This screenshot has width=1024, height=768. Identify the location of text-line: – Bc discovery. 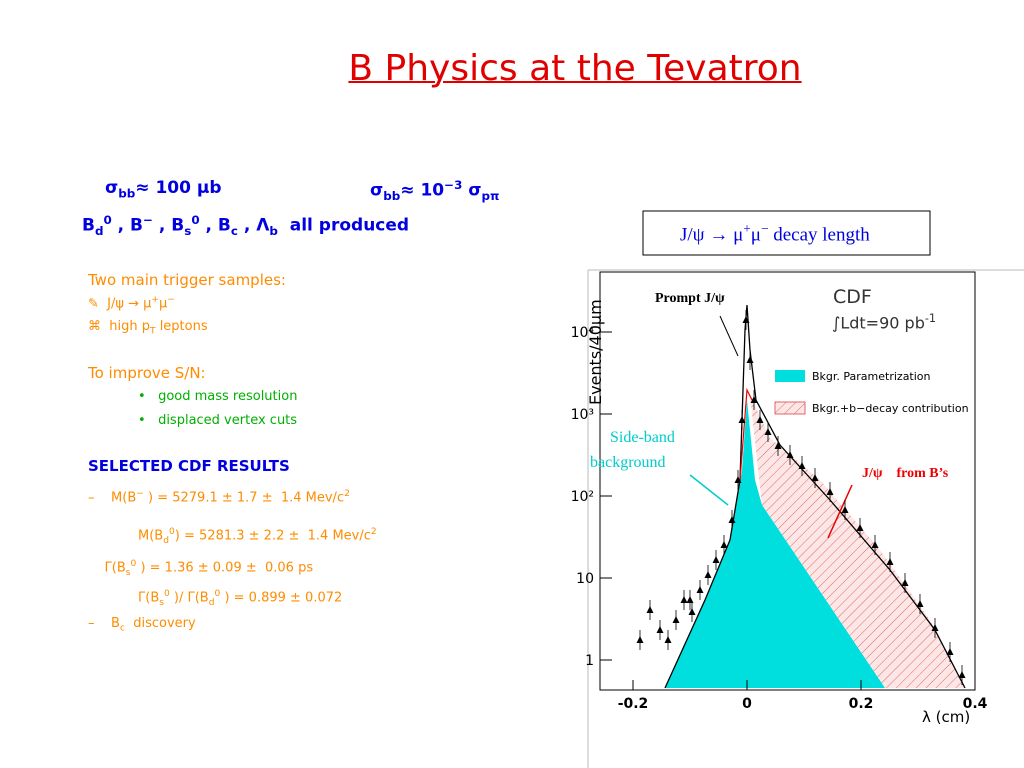
(142, 625).